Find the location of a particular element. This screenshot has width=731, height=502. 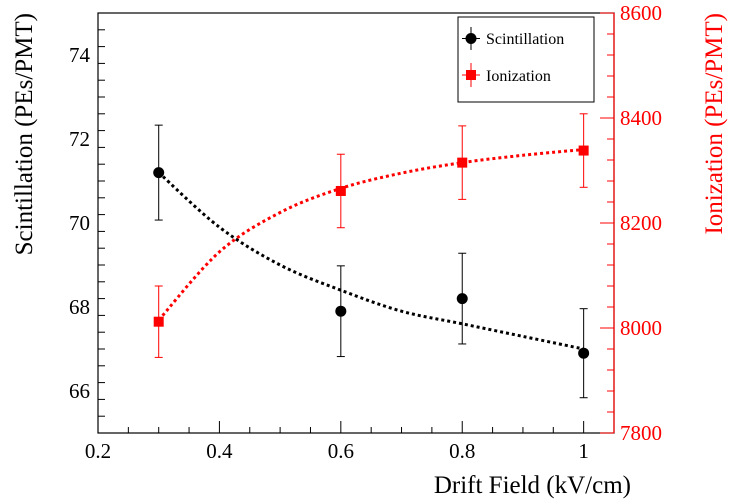

legend: Scintillation Ionization is located at coordinates (526, 59).